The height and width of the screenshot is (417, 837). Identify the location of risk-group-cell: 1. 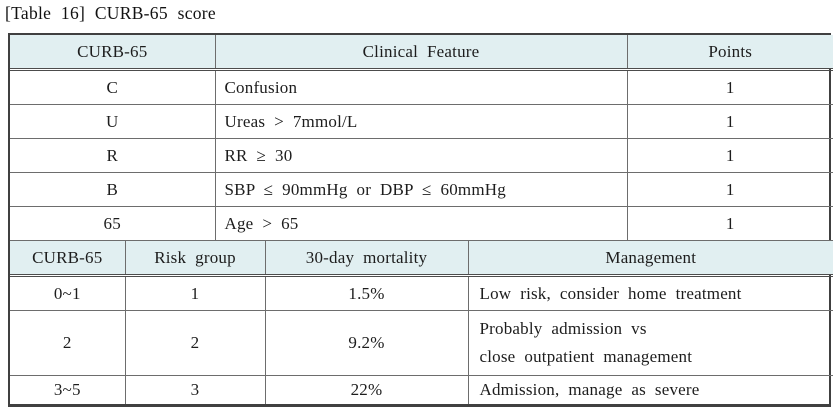
(195, 293).